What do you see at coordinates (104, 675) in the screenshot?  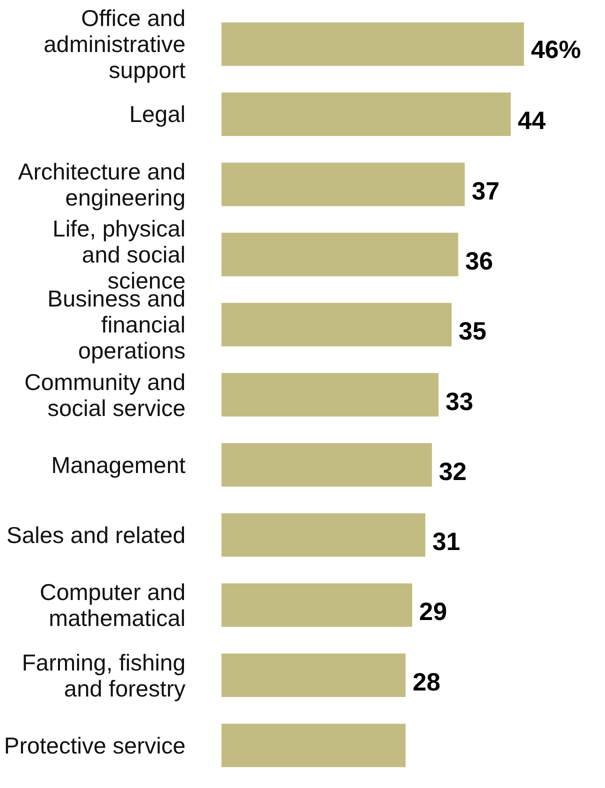 I see `y-tick-label: Farming, fishing and forestry` at bounding box center [104, 675].